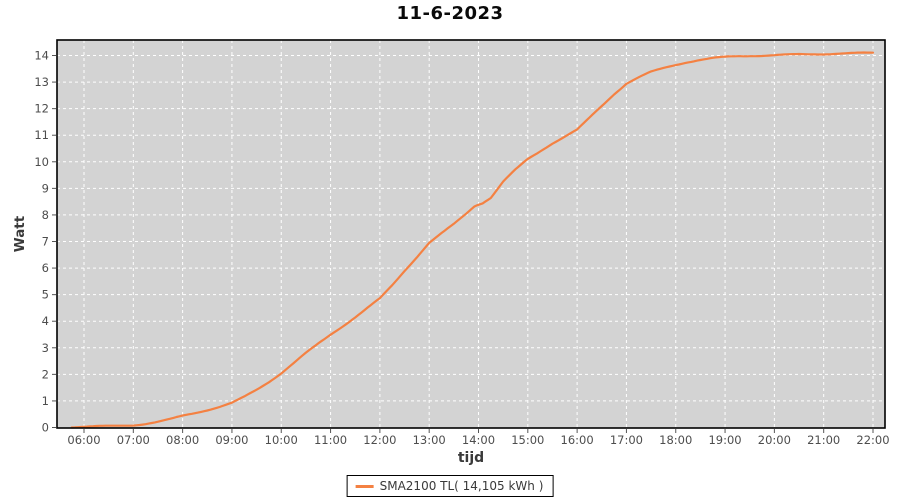  Describe the element at coordinates (182, 440) in the screenshot. I see `x-tick-label: 08:00` at that location.